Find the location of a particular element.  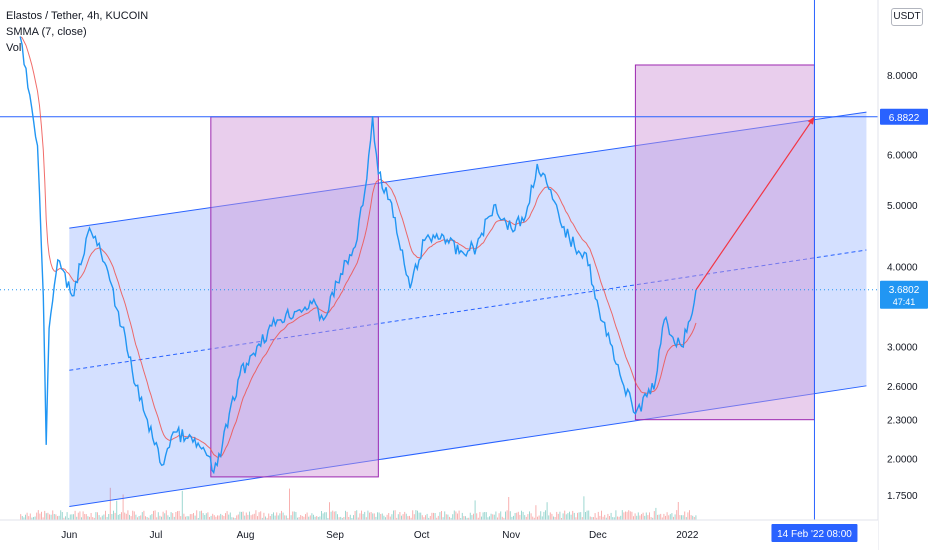

price-axis-bg is located at coordinates (905, 275).